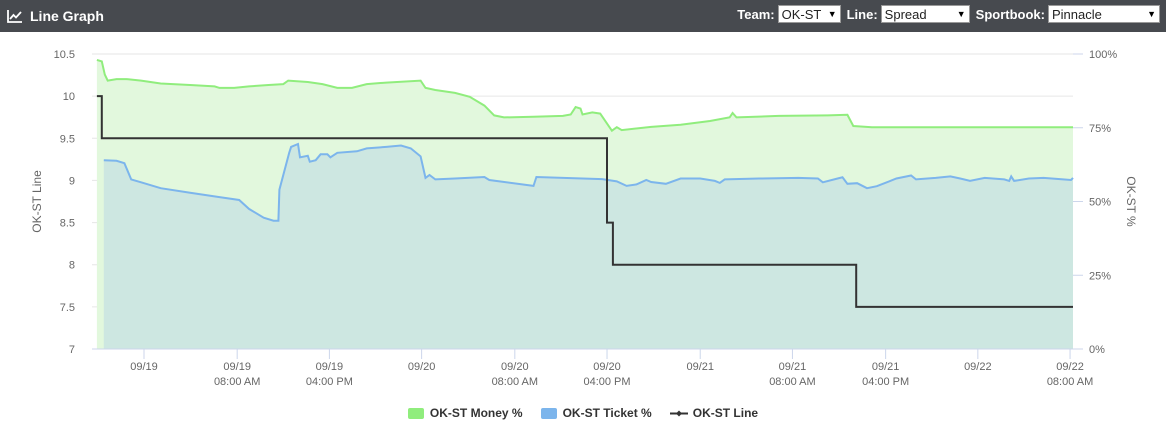 This screenshot has height=428, width=1166. What do you see at coordinates (72, 266) in the screenshot?
I see `left-axis-tick-label: 8` at bounding box center [72, 266].